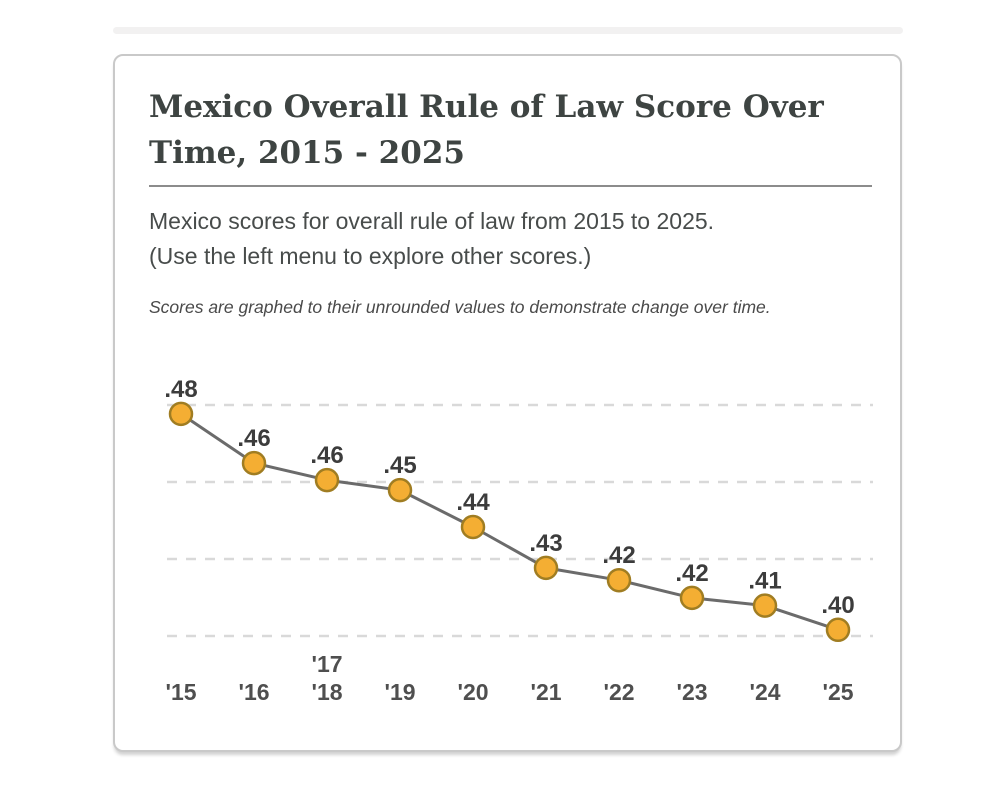 Image resolution: width=1006 pixels, height=793 pixels. I want to click on x-axis-label: '16, so click(253, 692).